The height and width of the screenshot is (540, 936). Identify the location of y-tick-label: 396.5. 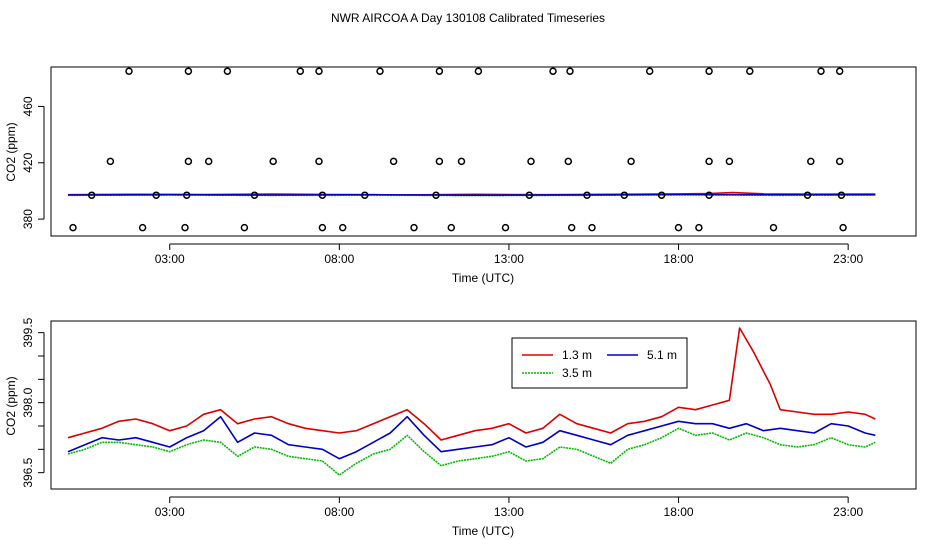
(28, 472).